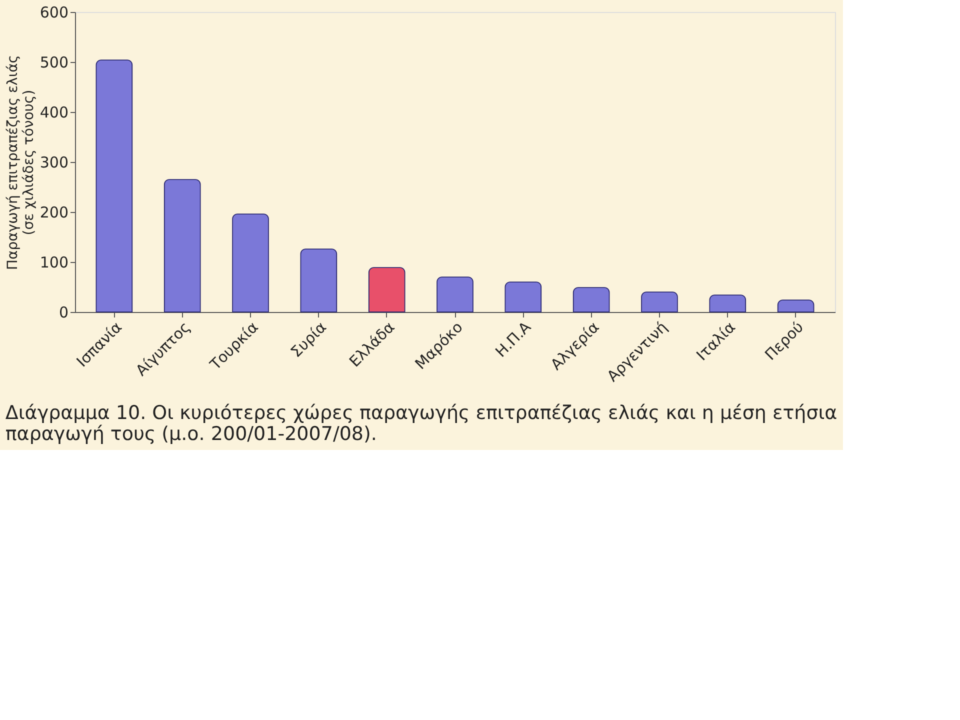  I want to click on y-tick-label: 200, so click(54, 213).